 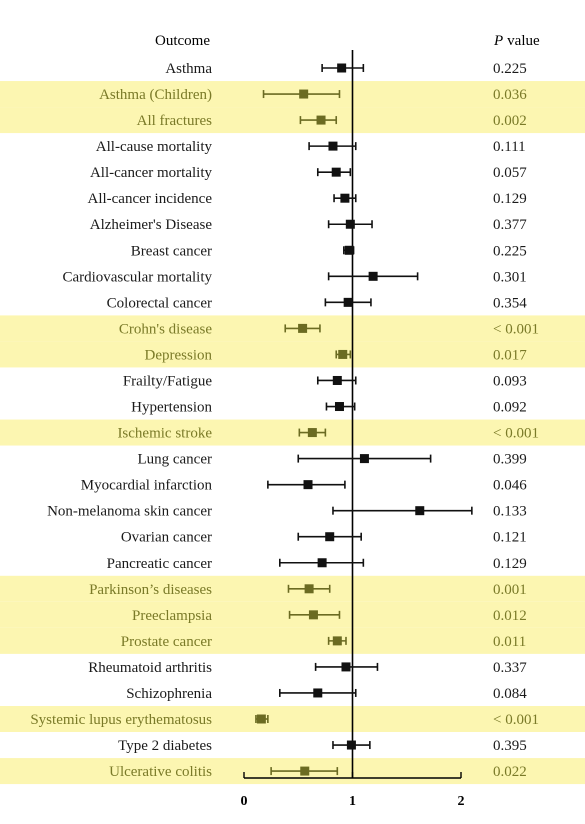 I want to click on outcome-label: Asthma, so click(x=188, y=69).